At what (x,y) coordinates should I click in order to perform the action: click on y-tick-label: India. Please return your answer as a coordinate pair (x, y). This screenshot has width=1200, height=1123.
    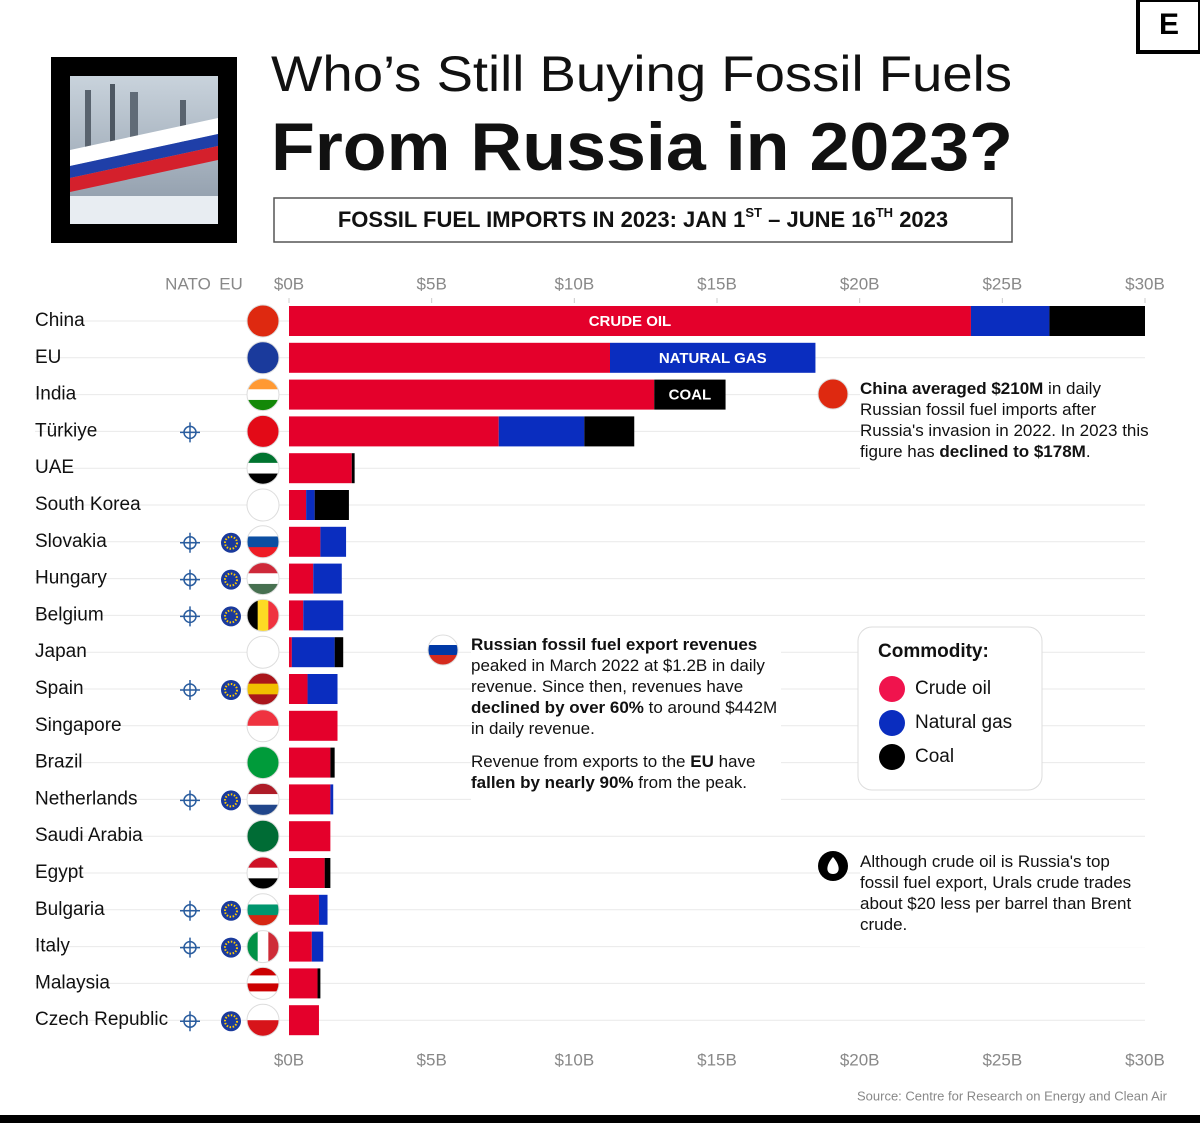
    Looking at the image, I should click on (56, 394).